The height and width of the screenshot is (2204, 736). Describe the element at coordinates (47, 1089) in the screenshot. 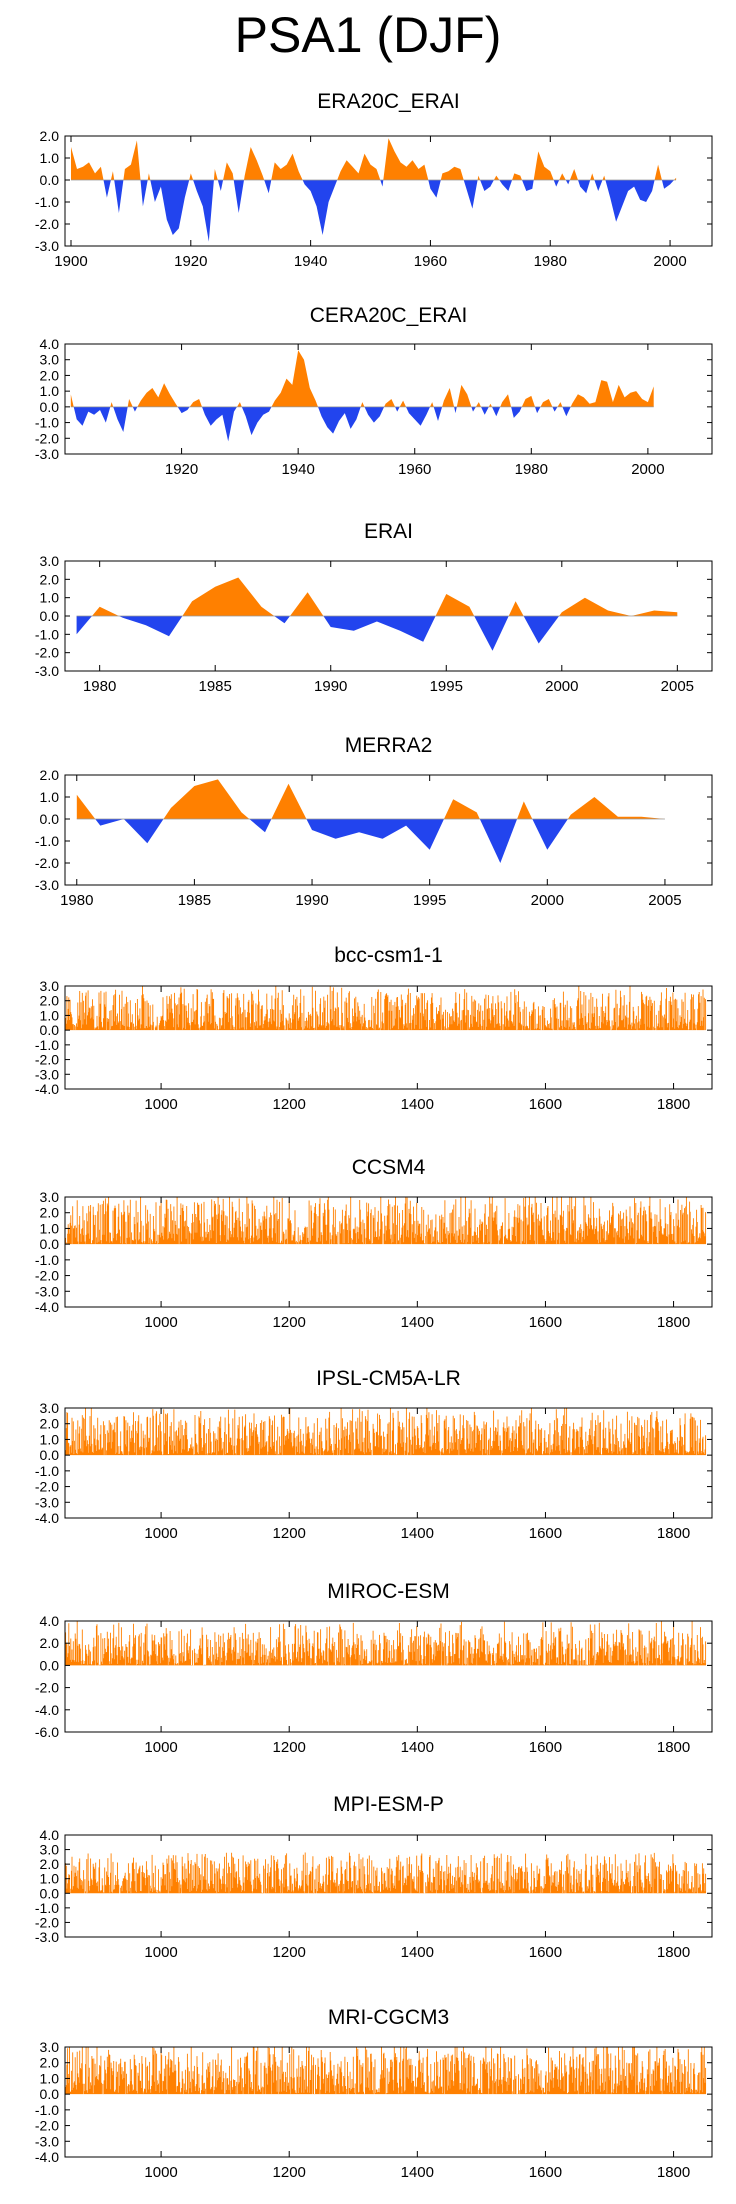

I see `y-tick-label: -4.0` at that location.